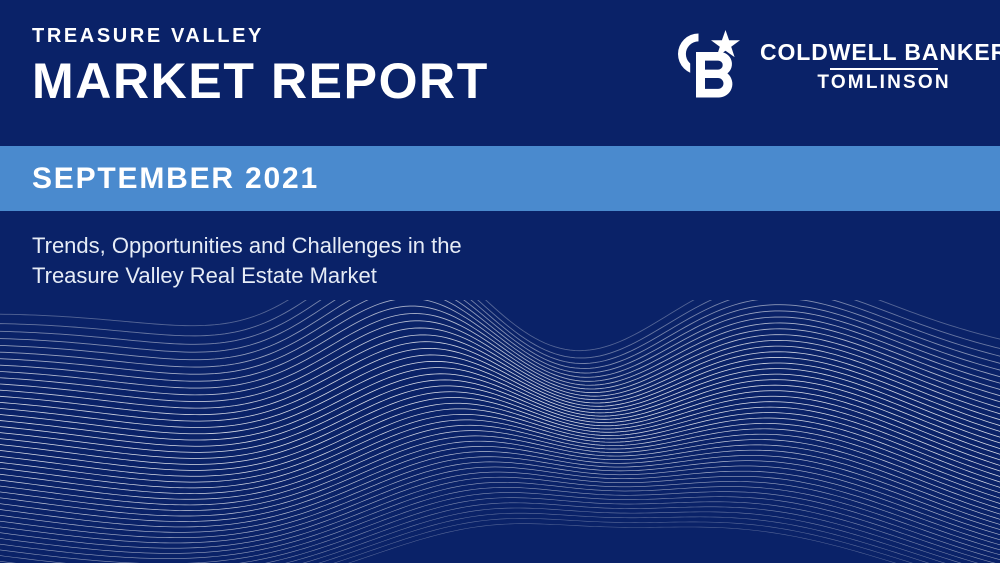 The width and height of the screenshot is (1000, 563). What do you see at coordinates (175, 178) in the screenshot?
I see `report-date: SEPTEMBER 2021` at bounding box center [175, 178].